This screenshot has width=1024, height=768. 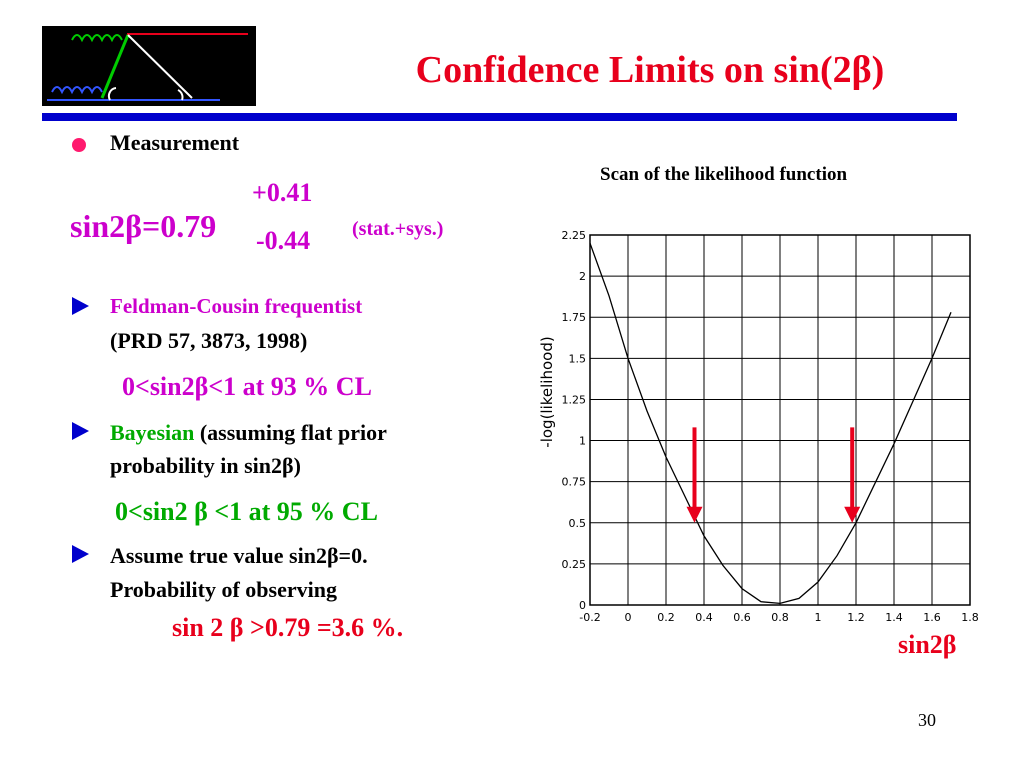 What do you see at coordinates (589, 617) in the screenshot?
I see `x-tick-label: -0.2` at bounding box center [589, 617].